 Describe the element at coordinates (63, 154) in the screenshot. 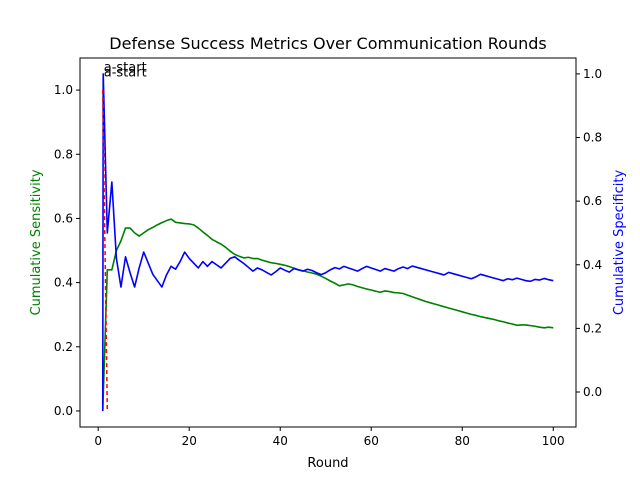

I see `y-left-tick-label-0.8: 0.8` at that location.